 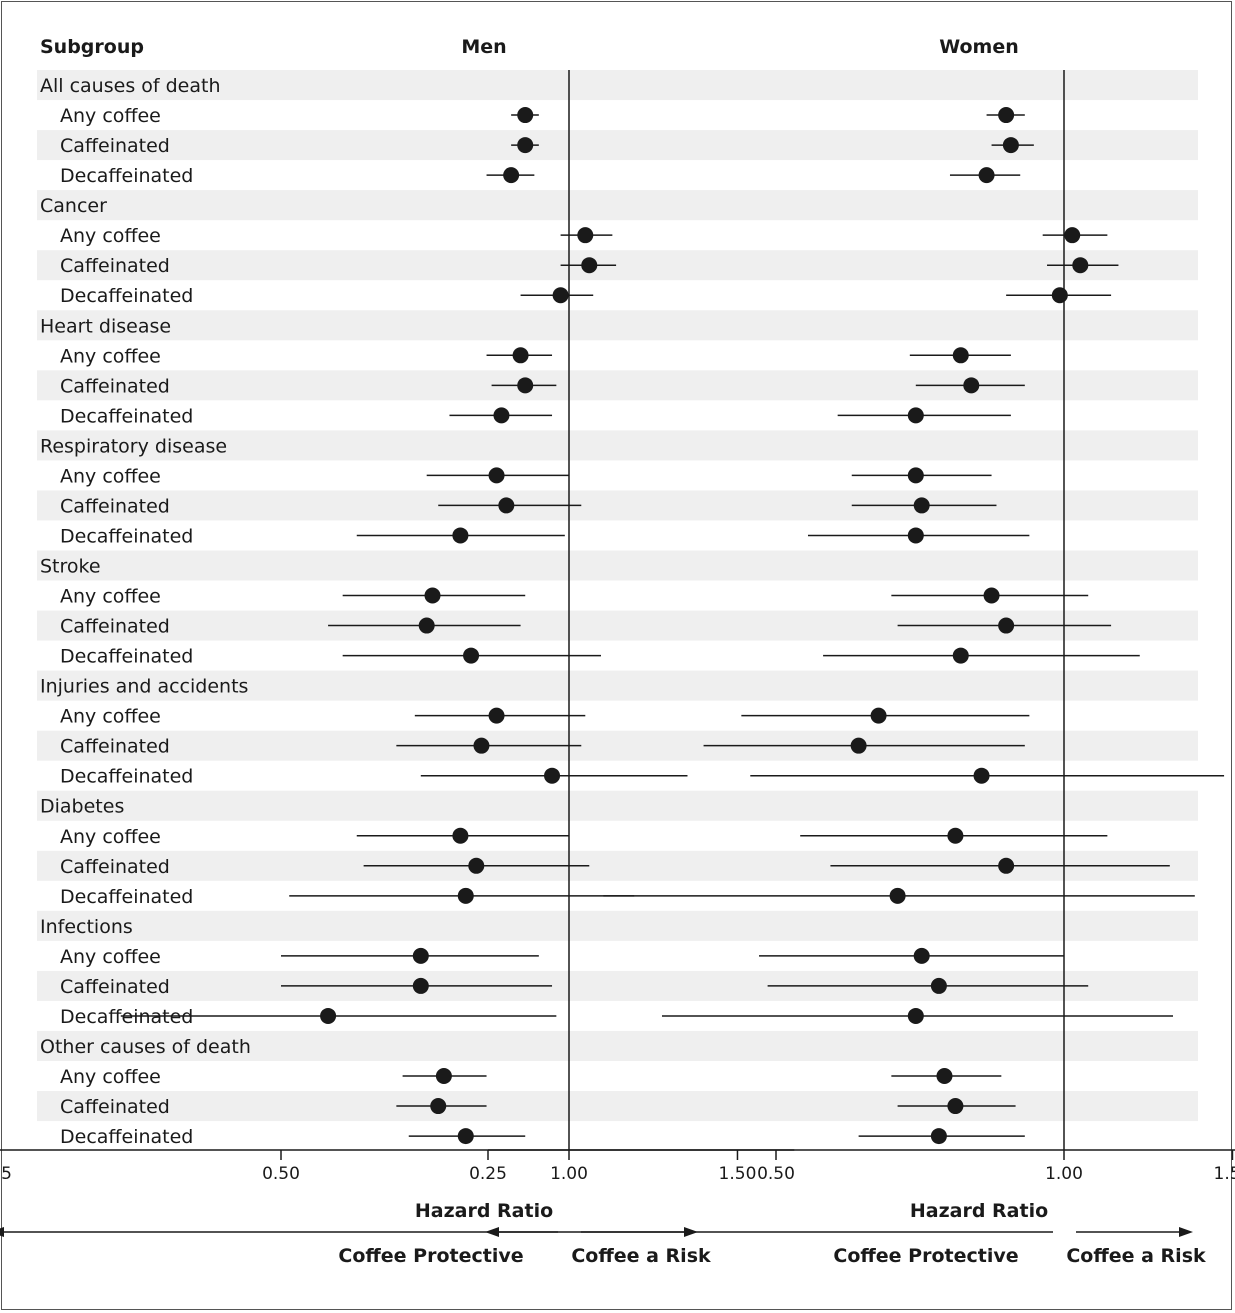 I want to click on protective-arrow-head-women, so click(x=492, y=1232).